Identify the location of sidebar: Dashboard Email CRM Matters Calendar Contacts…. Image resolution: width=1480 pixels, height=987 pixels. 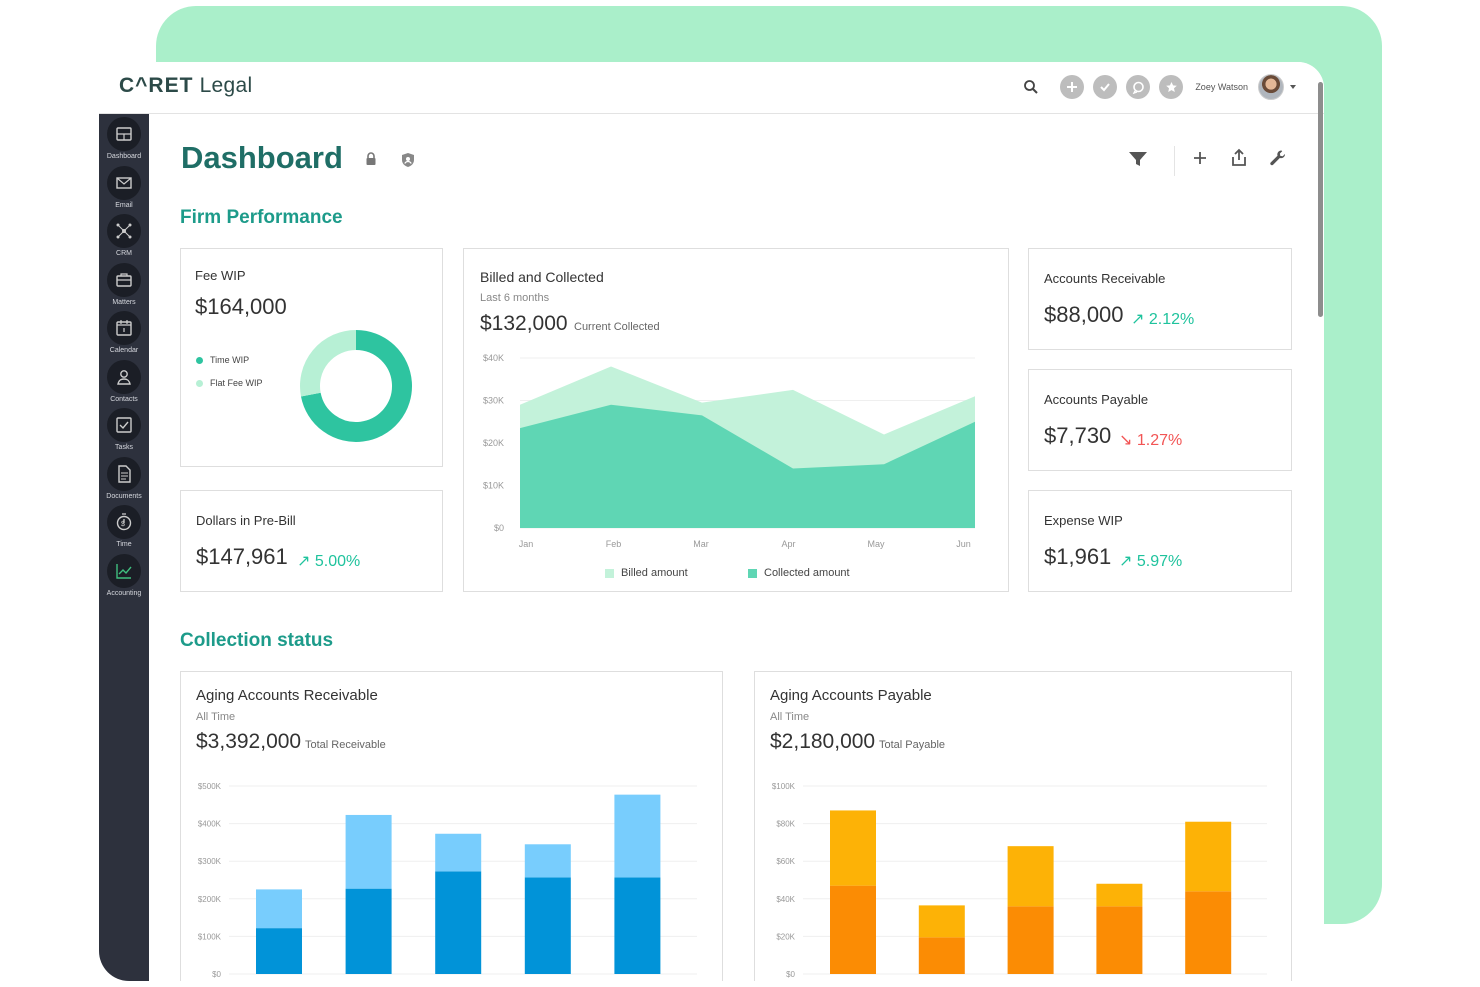
(124, 547).